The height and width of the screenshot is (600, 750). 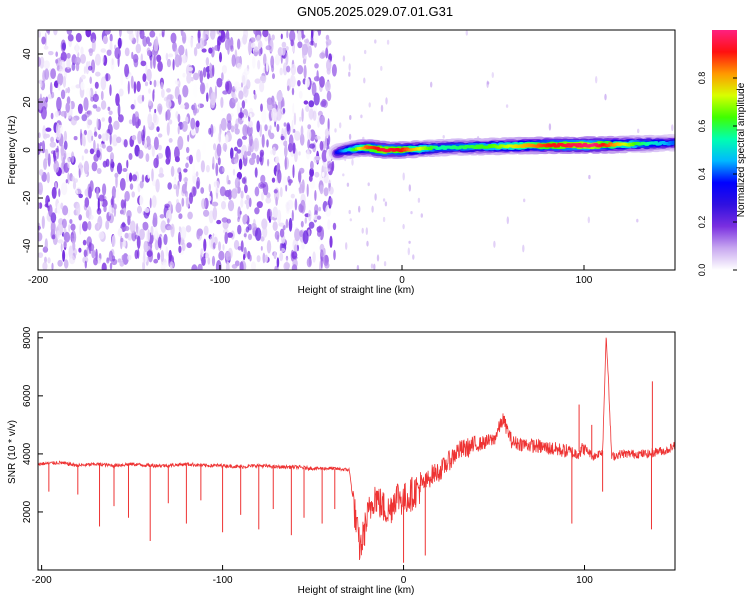 I want to click on x-tick-label: 100, so click(x=584, y=580).